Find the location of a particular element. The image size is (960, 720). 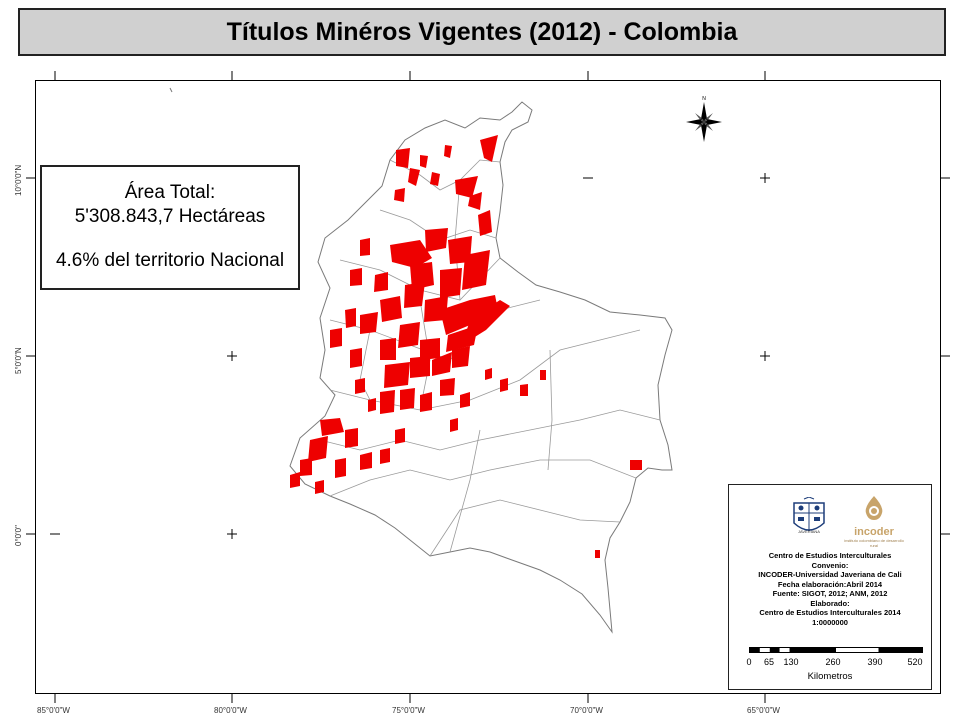

credit-line: Fuente: SIGOT, 2012; ANM, 2012 is located at coordinates (830, 593).